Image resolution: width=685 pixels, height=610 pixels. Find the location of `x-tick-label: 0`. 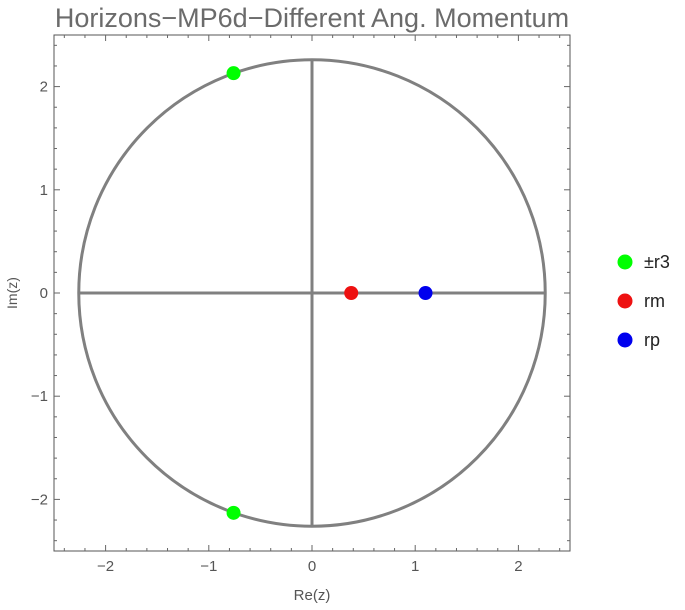

x-tick-label: 0 is located at coordinates (312, 566).